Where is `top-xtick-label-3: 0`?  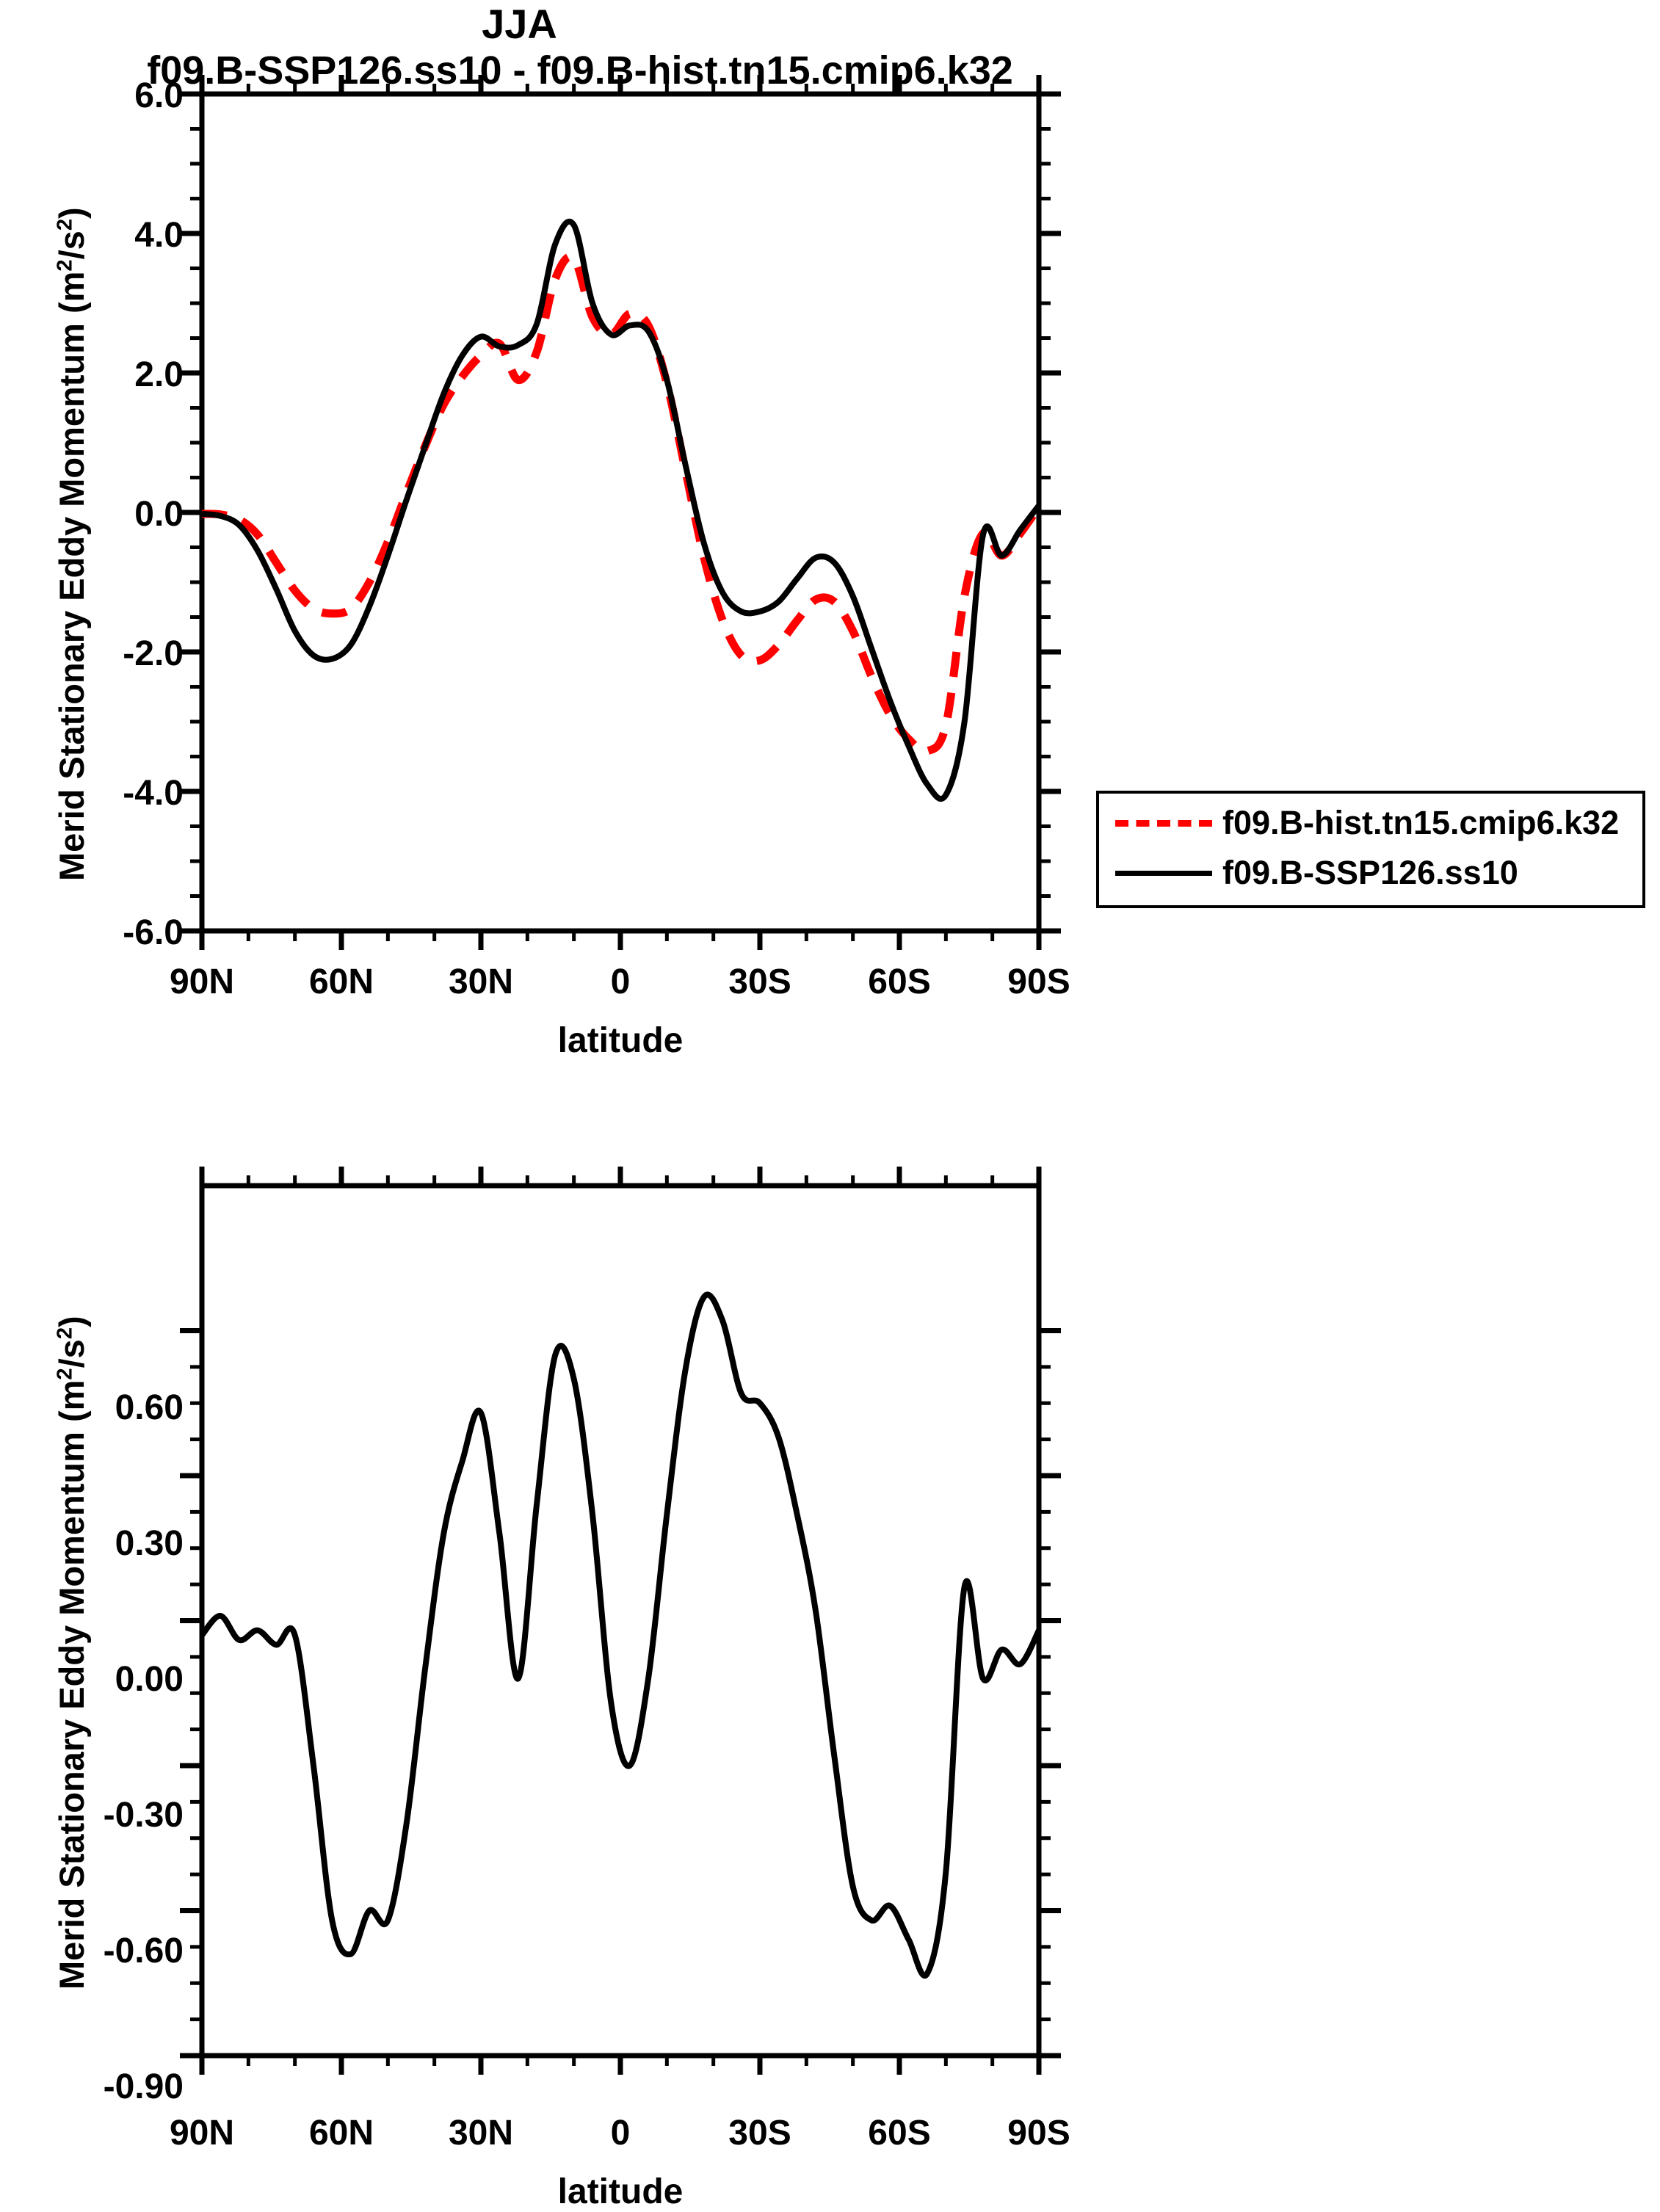 top-xtick-label-3: 0 is located at coordinates (620, 981).